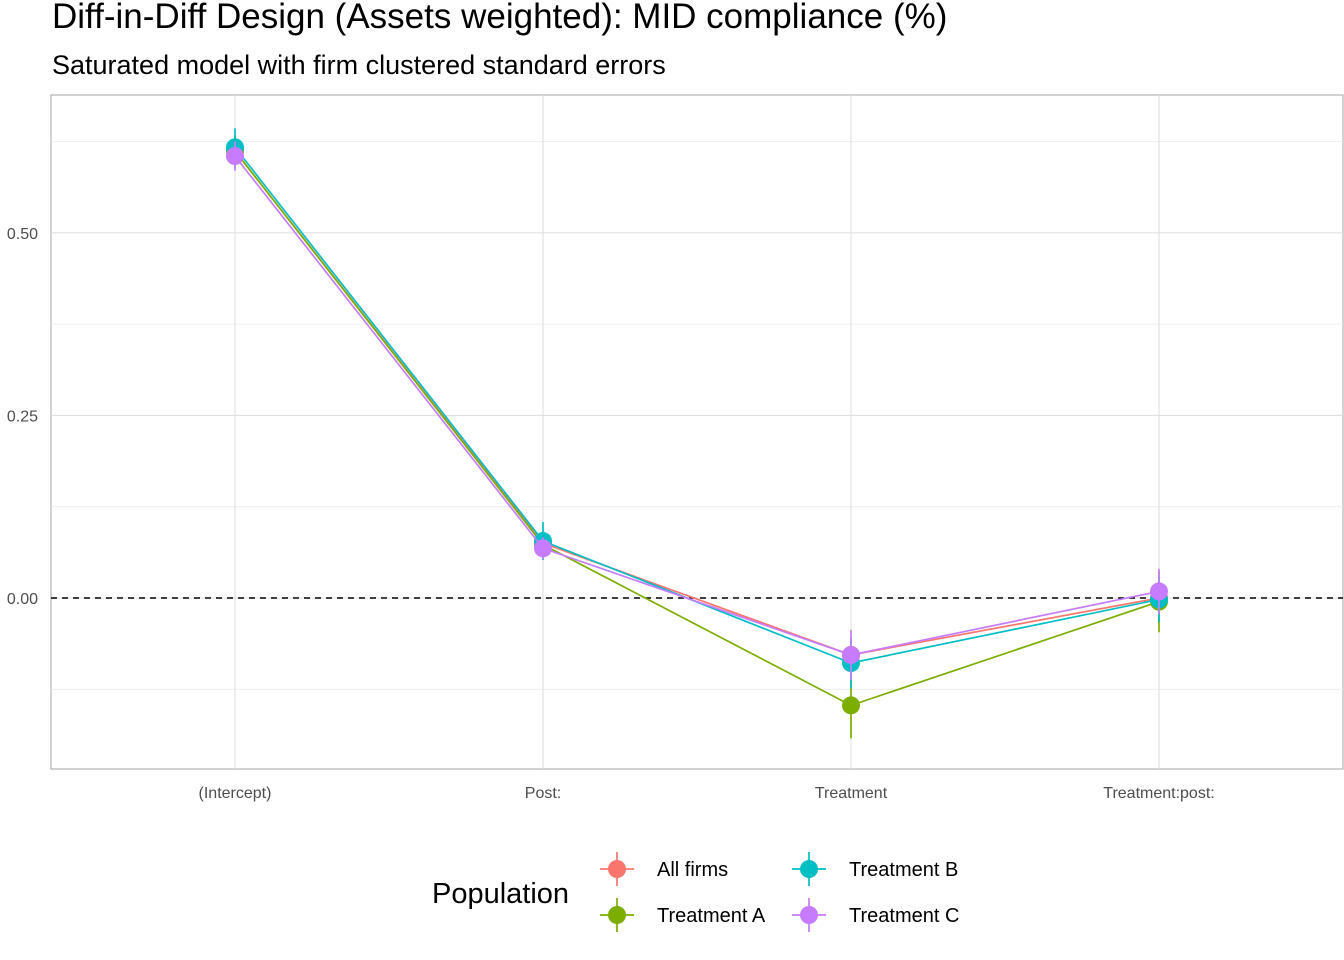 The width and height of the screenshot is (1344, 960). Describe the element at coordinates (692, 870) in the screenshot. I see `legend-label: All firms` at that location.